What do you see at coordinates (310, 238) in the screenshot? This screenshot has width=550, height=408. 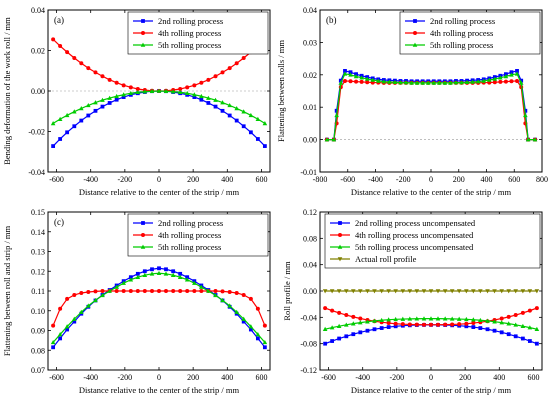 I see `y-tick-label: 0.08` at bounding box center [310, 238].